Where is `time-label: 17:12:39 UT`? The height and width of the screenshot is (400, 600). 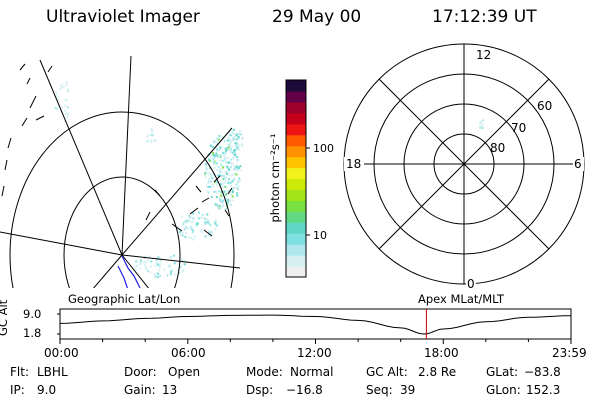 time-label: 17:12:39 UT is located at coordinates (484, 17).